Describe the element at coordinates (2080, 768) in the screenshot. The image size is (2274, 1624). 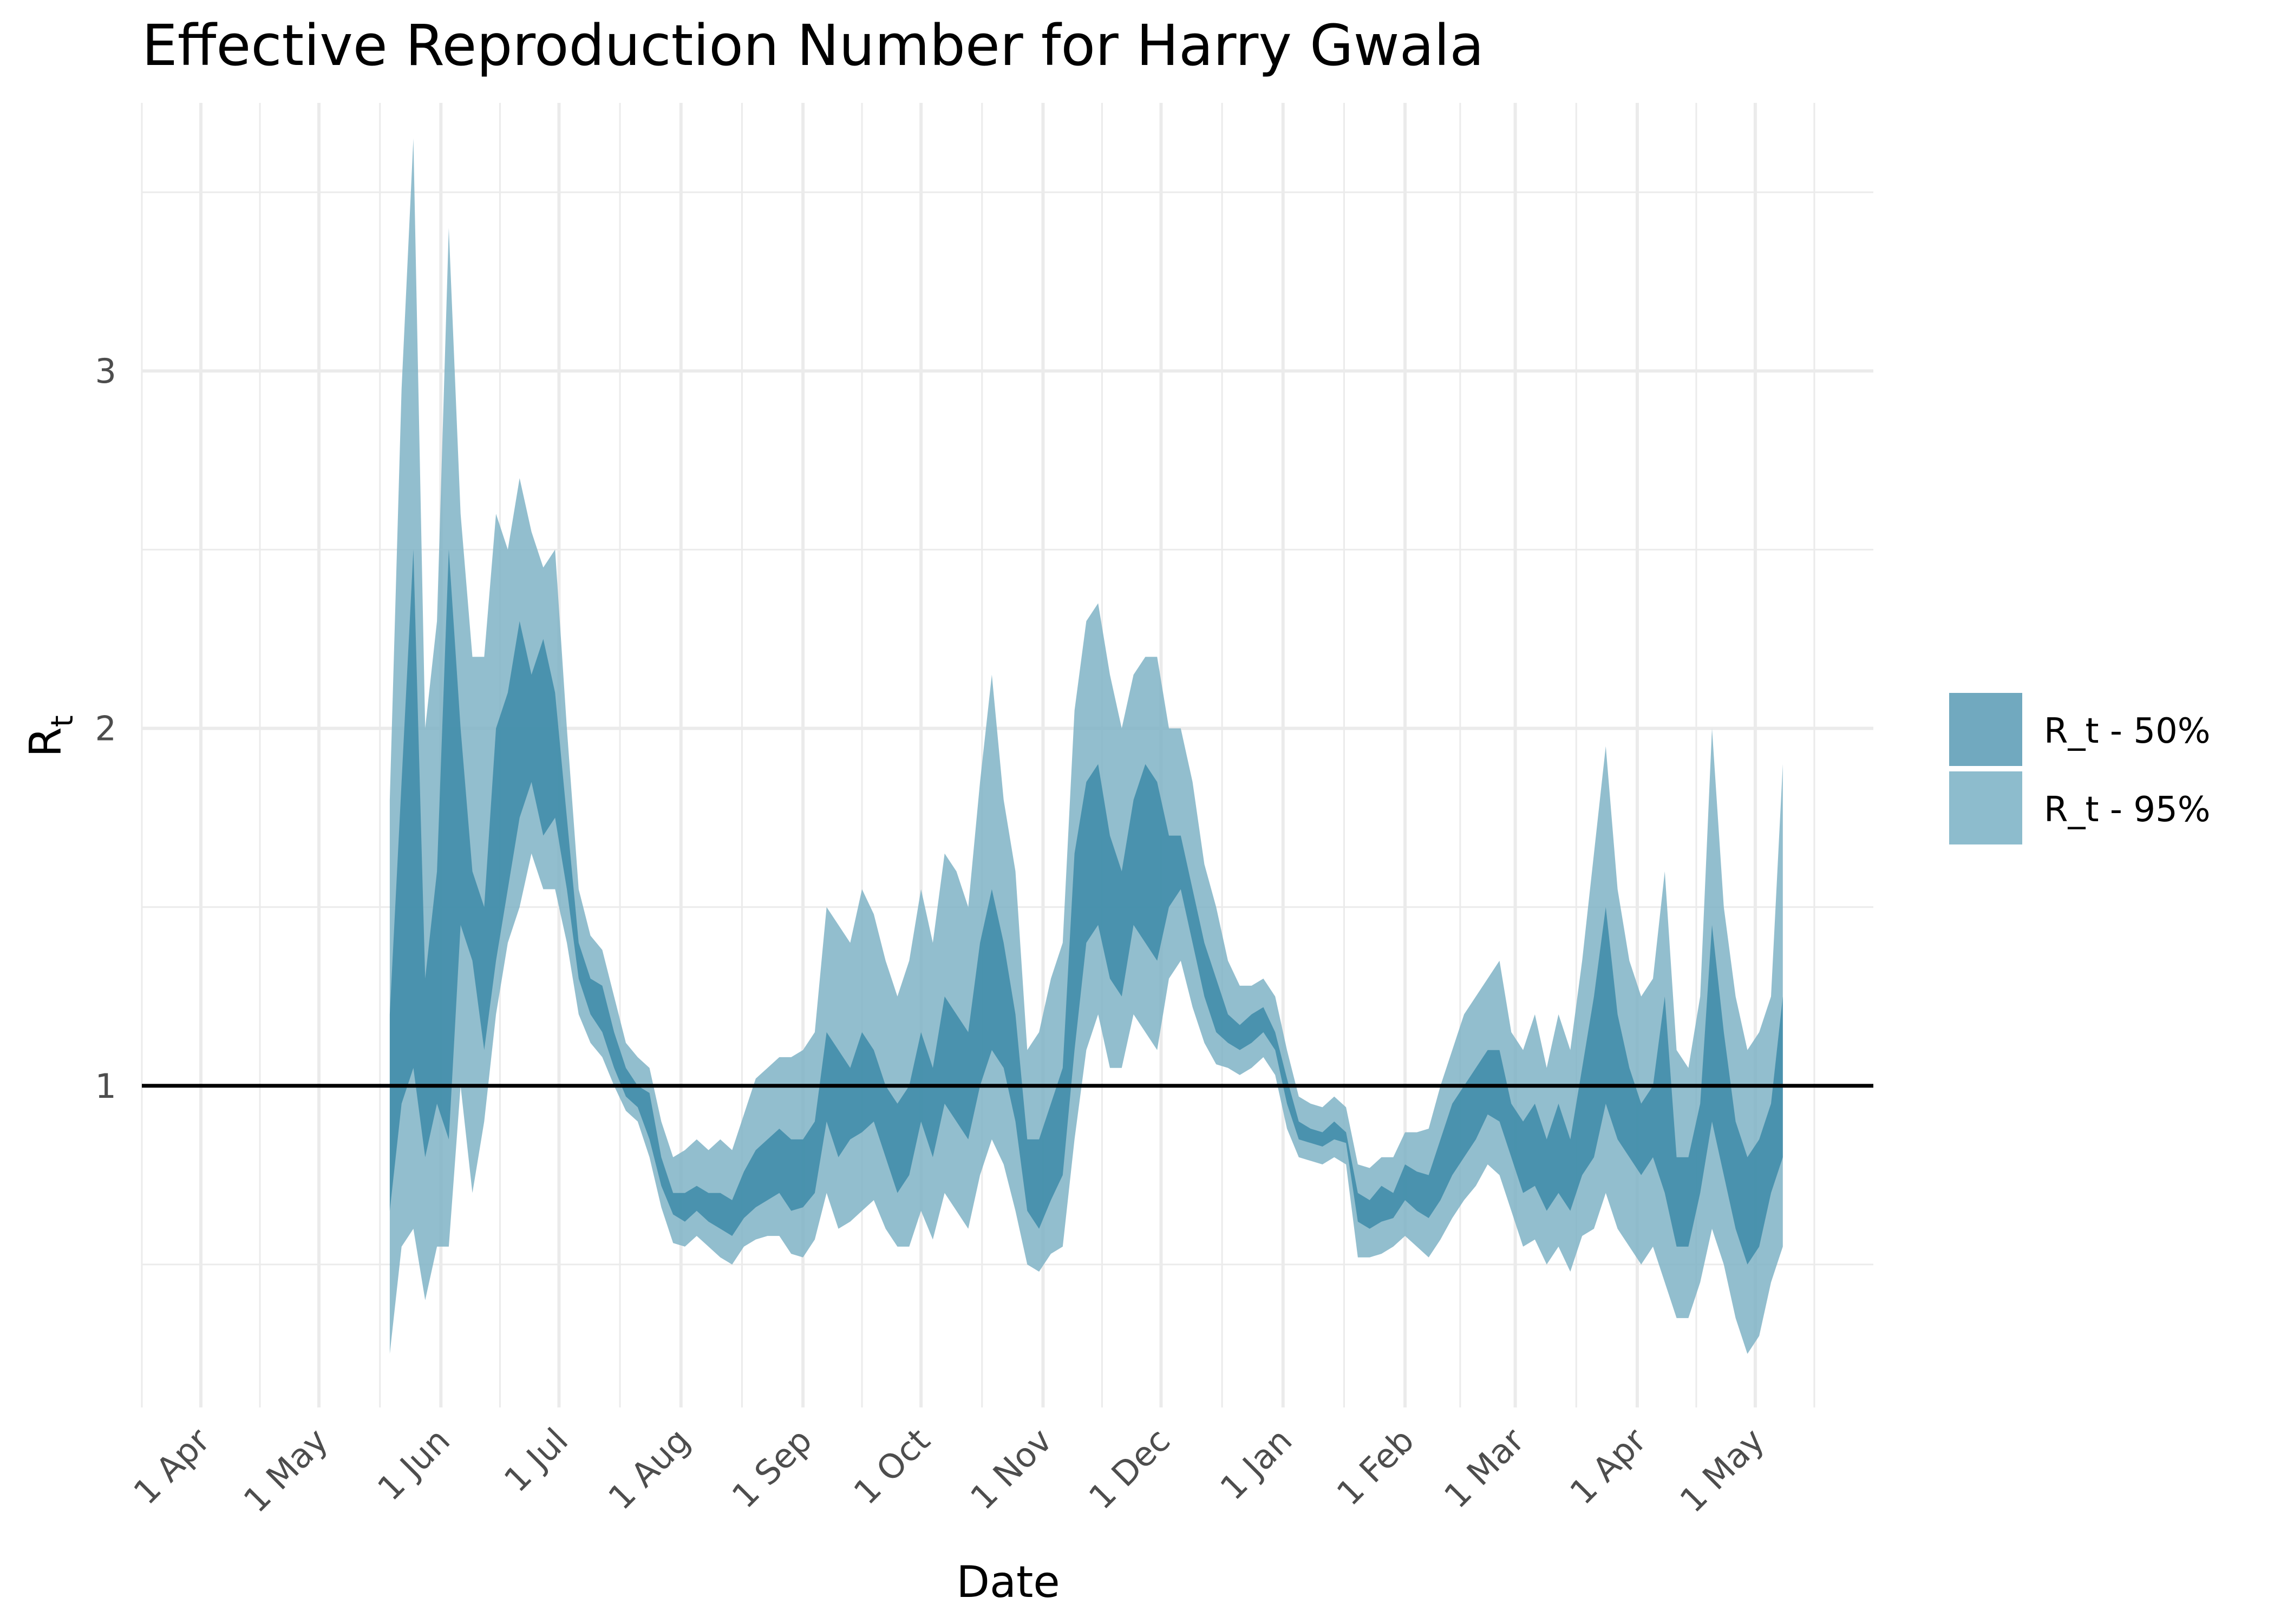
I see `legend: R_t - 50% R_t - 95%` at that location.